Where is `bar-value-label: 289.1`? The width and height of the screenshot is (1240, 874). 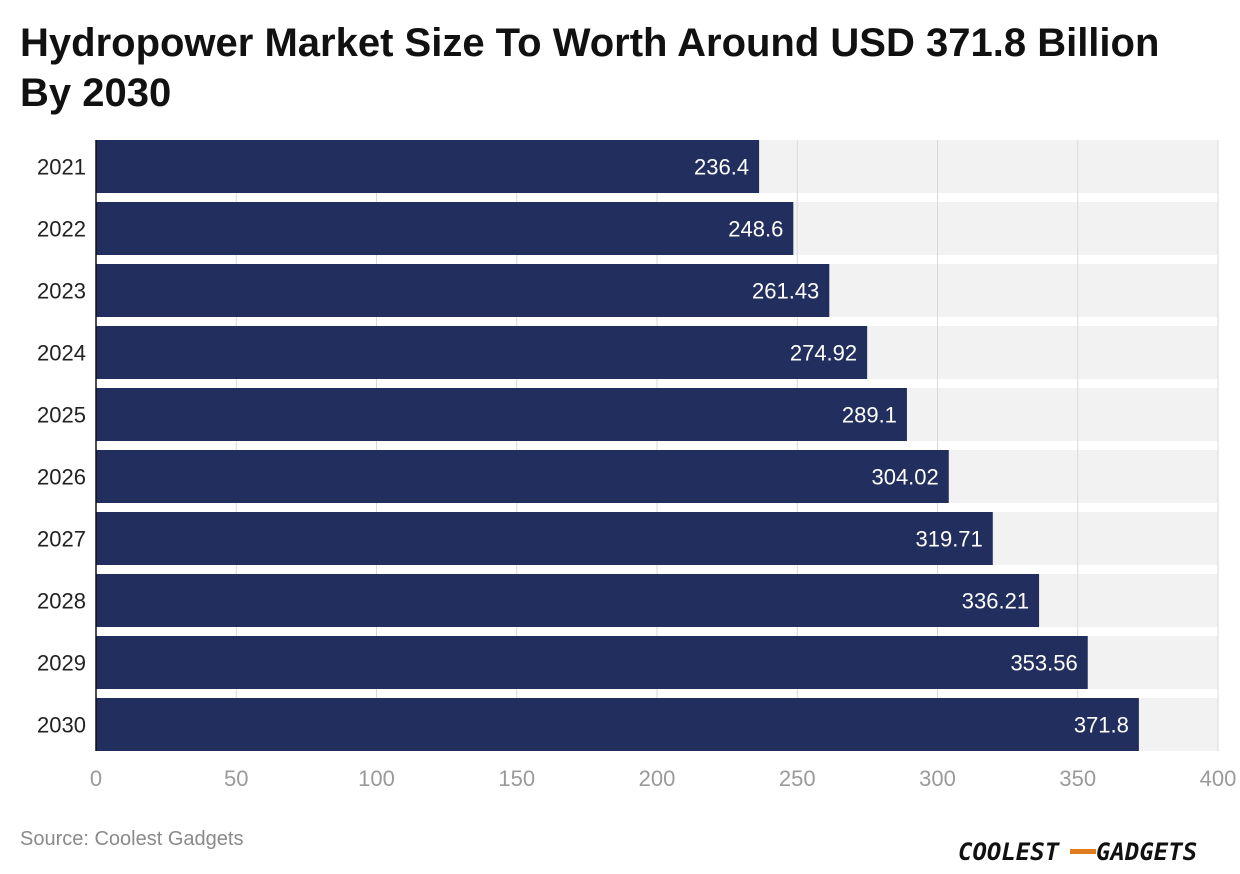
bar-value-label: 289.1 is located at coordinates (869, 415).